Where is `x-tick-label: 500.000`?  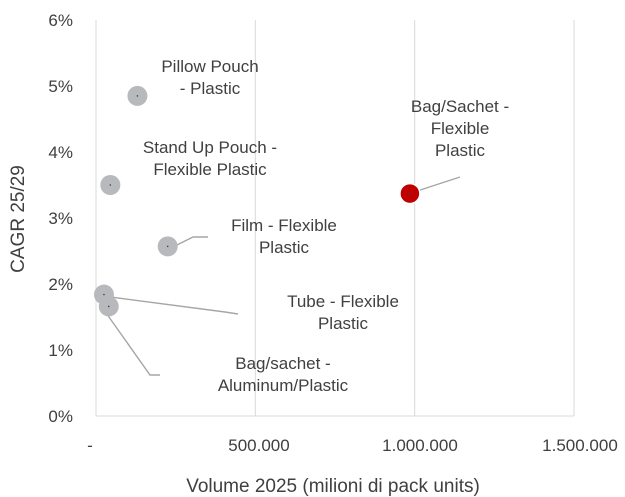 x-tick-label: 500.000 is located at coordinates (258, 445).